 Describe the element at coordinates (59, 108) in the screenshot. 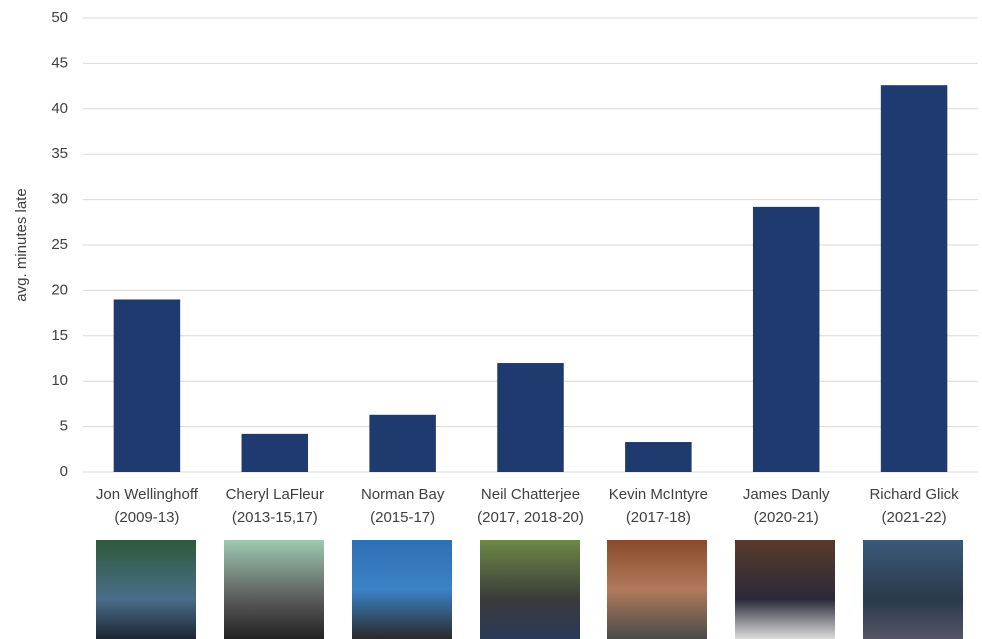

I see `y-tick-label: 40` at that location.